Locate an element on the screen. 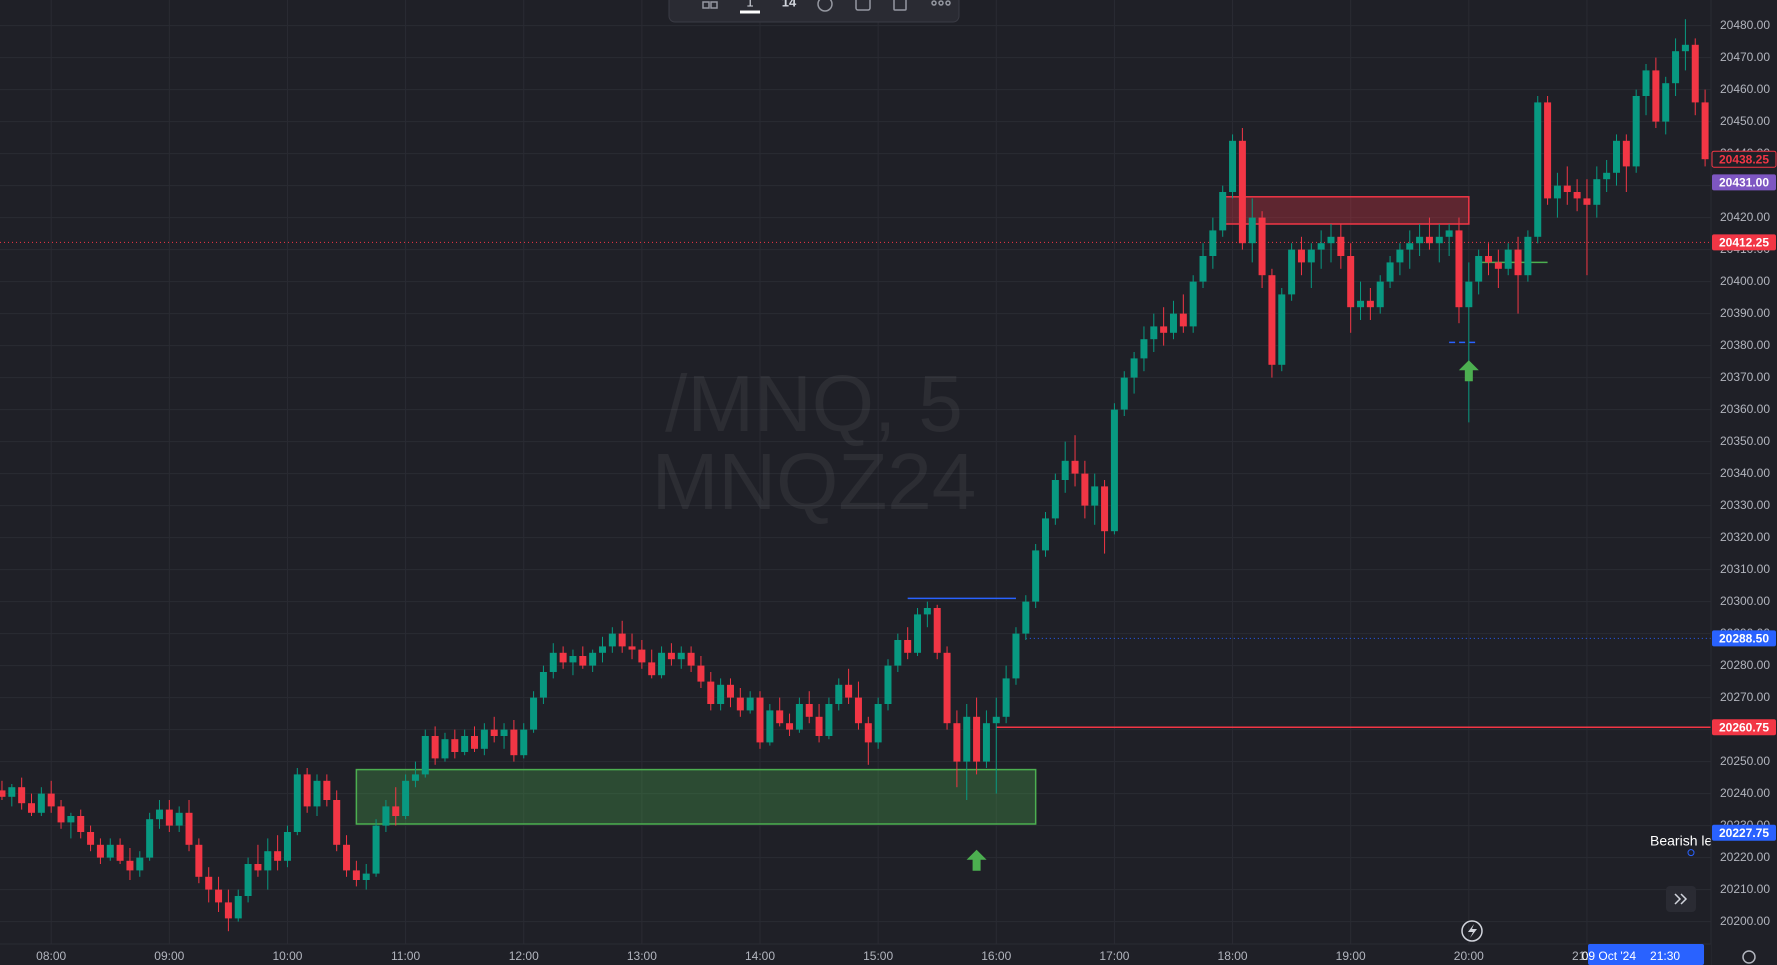 The width and height of the screenshot is (1777, 965). x-tick-label: 16:00 is located at coordinates (996, 956).